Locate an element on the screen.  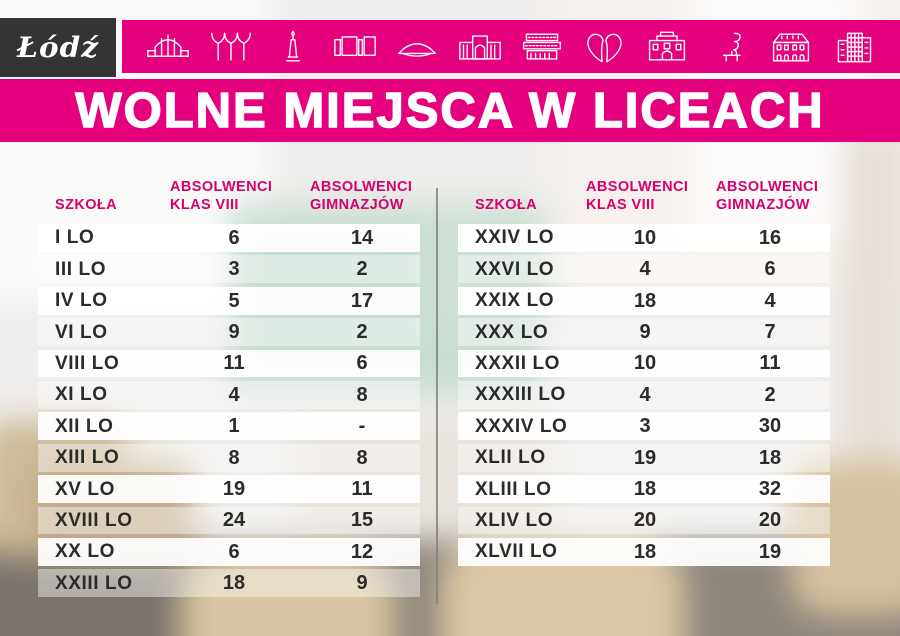
school-name: III LO is located at coordinates (81, 269).